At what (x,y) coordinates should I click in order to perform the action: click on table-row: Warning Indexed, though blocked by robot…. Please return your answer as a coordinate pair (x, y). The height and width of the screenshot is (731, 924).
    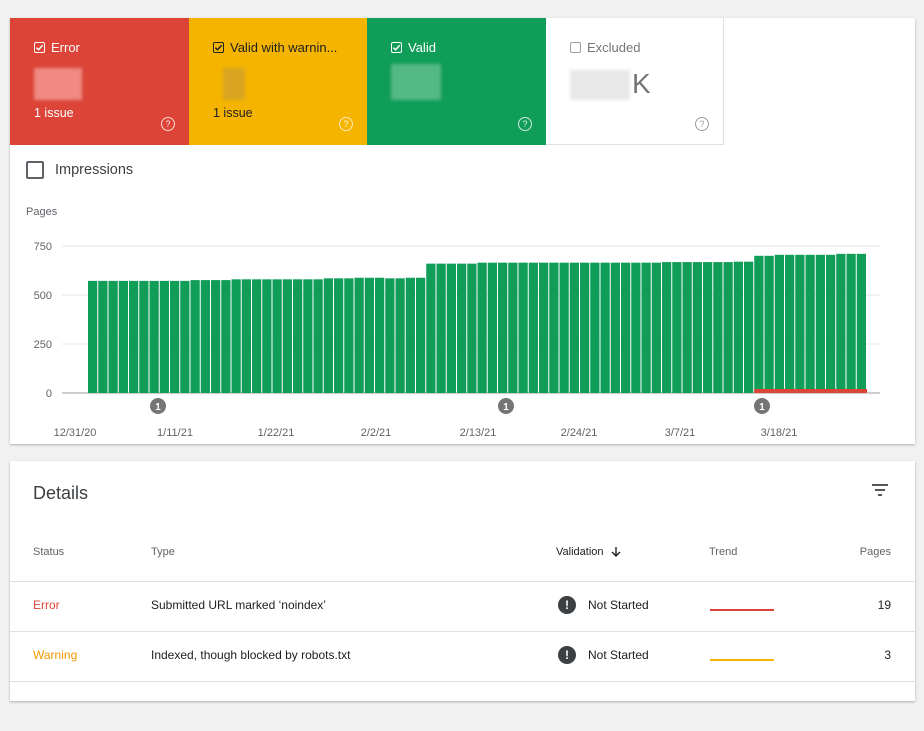
    Looking at the image, I should click on (462, 656).